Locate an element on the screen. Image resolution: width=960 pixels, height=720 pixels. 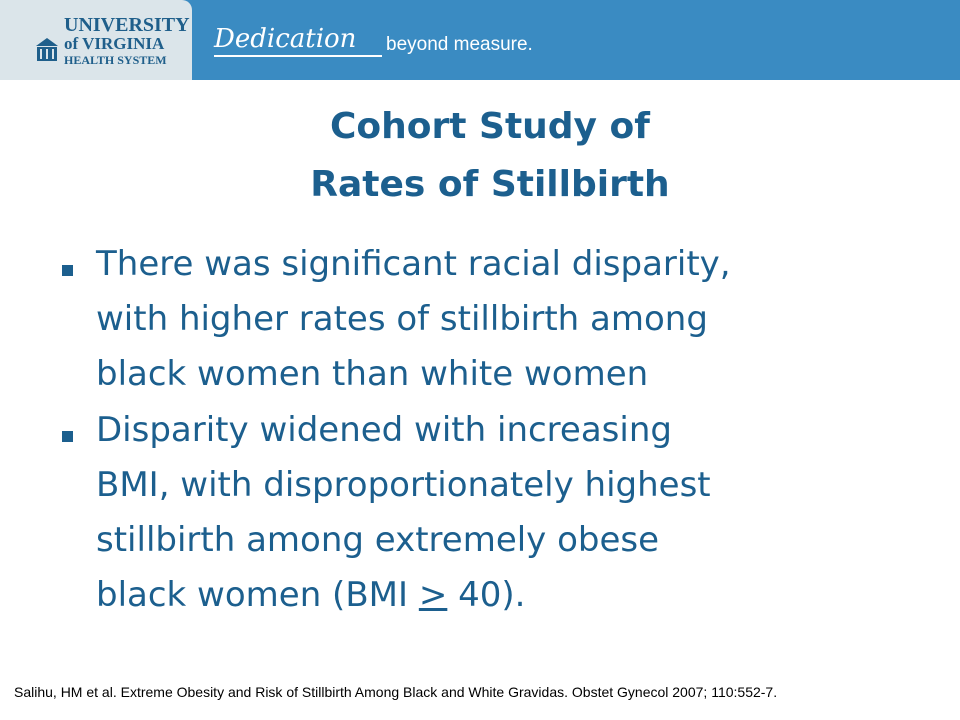
bullet-text: BMI, with disproportionately highest is located at coordinates (403, 485).